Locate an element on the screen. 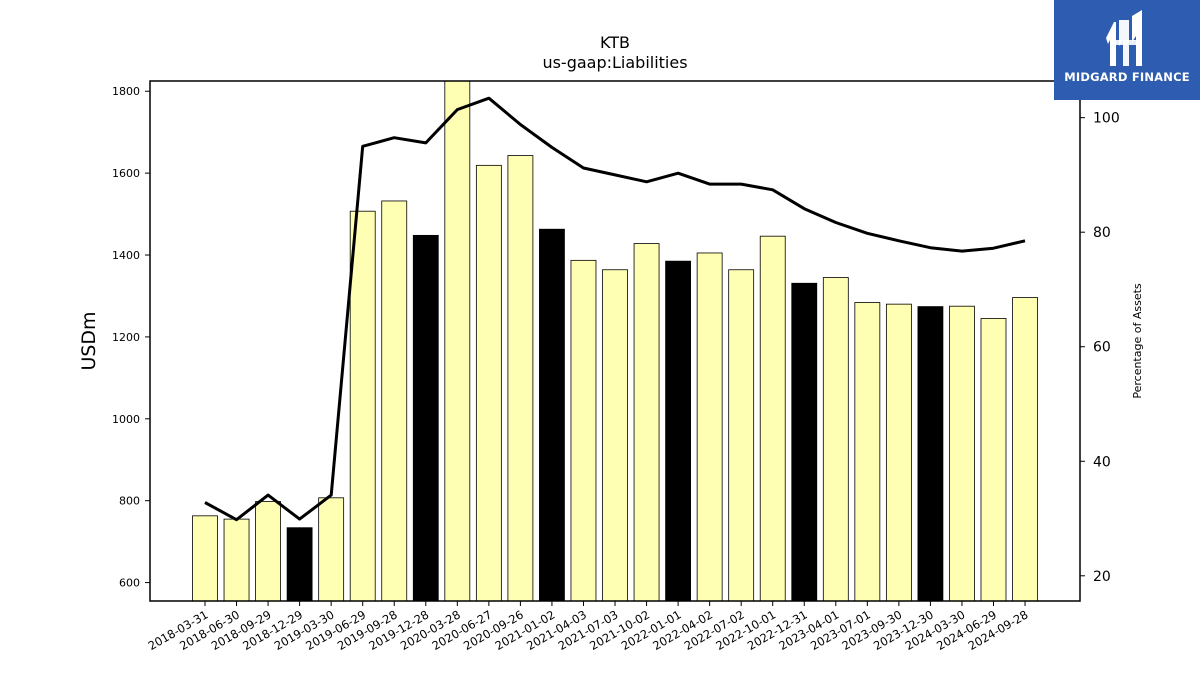 The image size is (1200, 675). y2-tick-label: 80 is located at coordinates (1102, 233).